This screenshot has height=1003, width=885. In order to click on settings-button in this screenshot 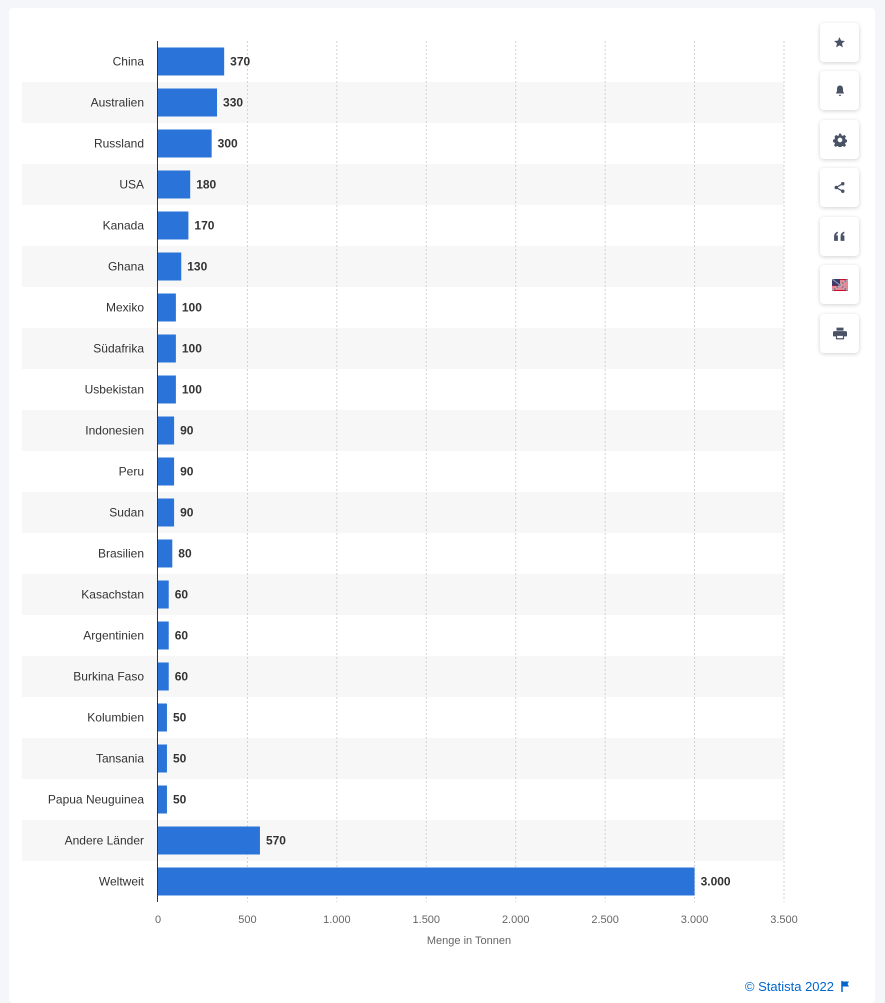, I will do `click(839, 139)`.